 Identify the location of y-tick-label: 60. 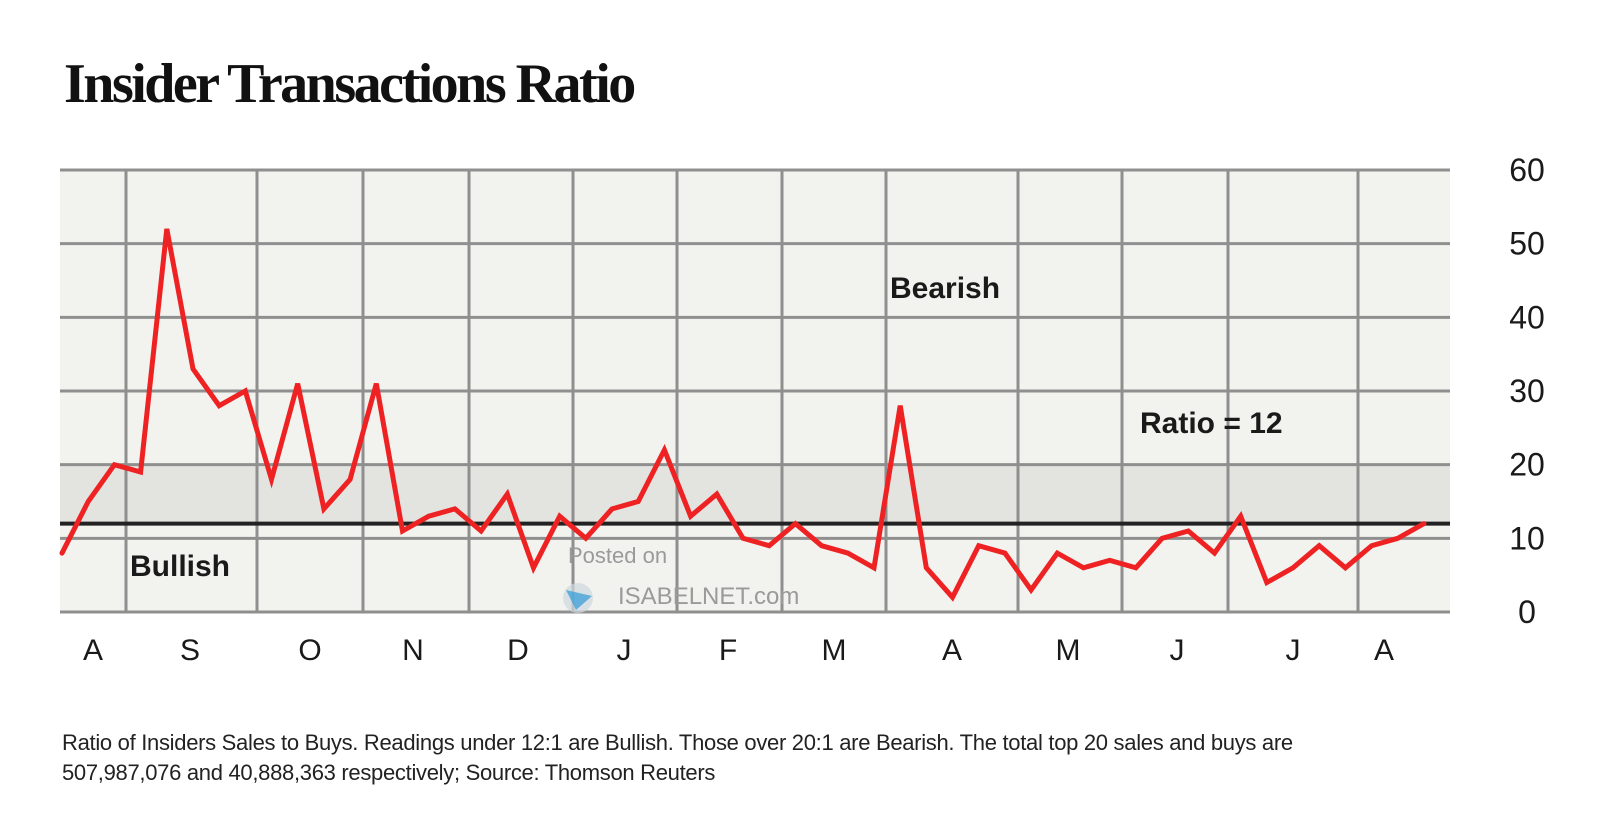
(1527, 170).